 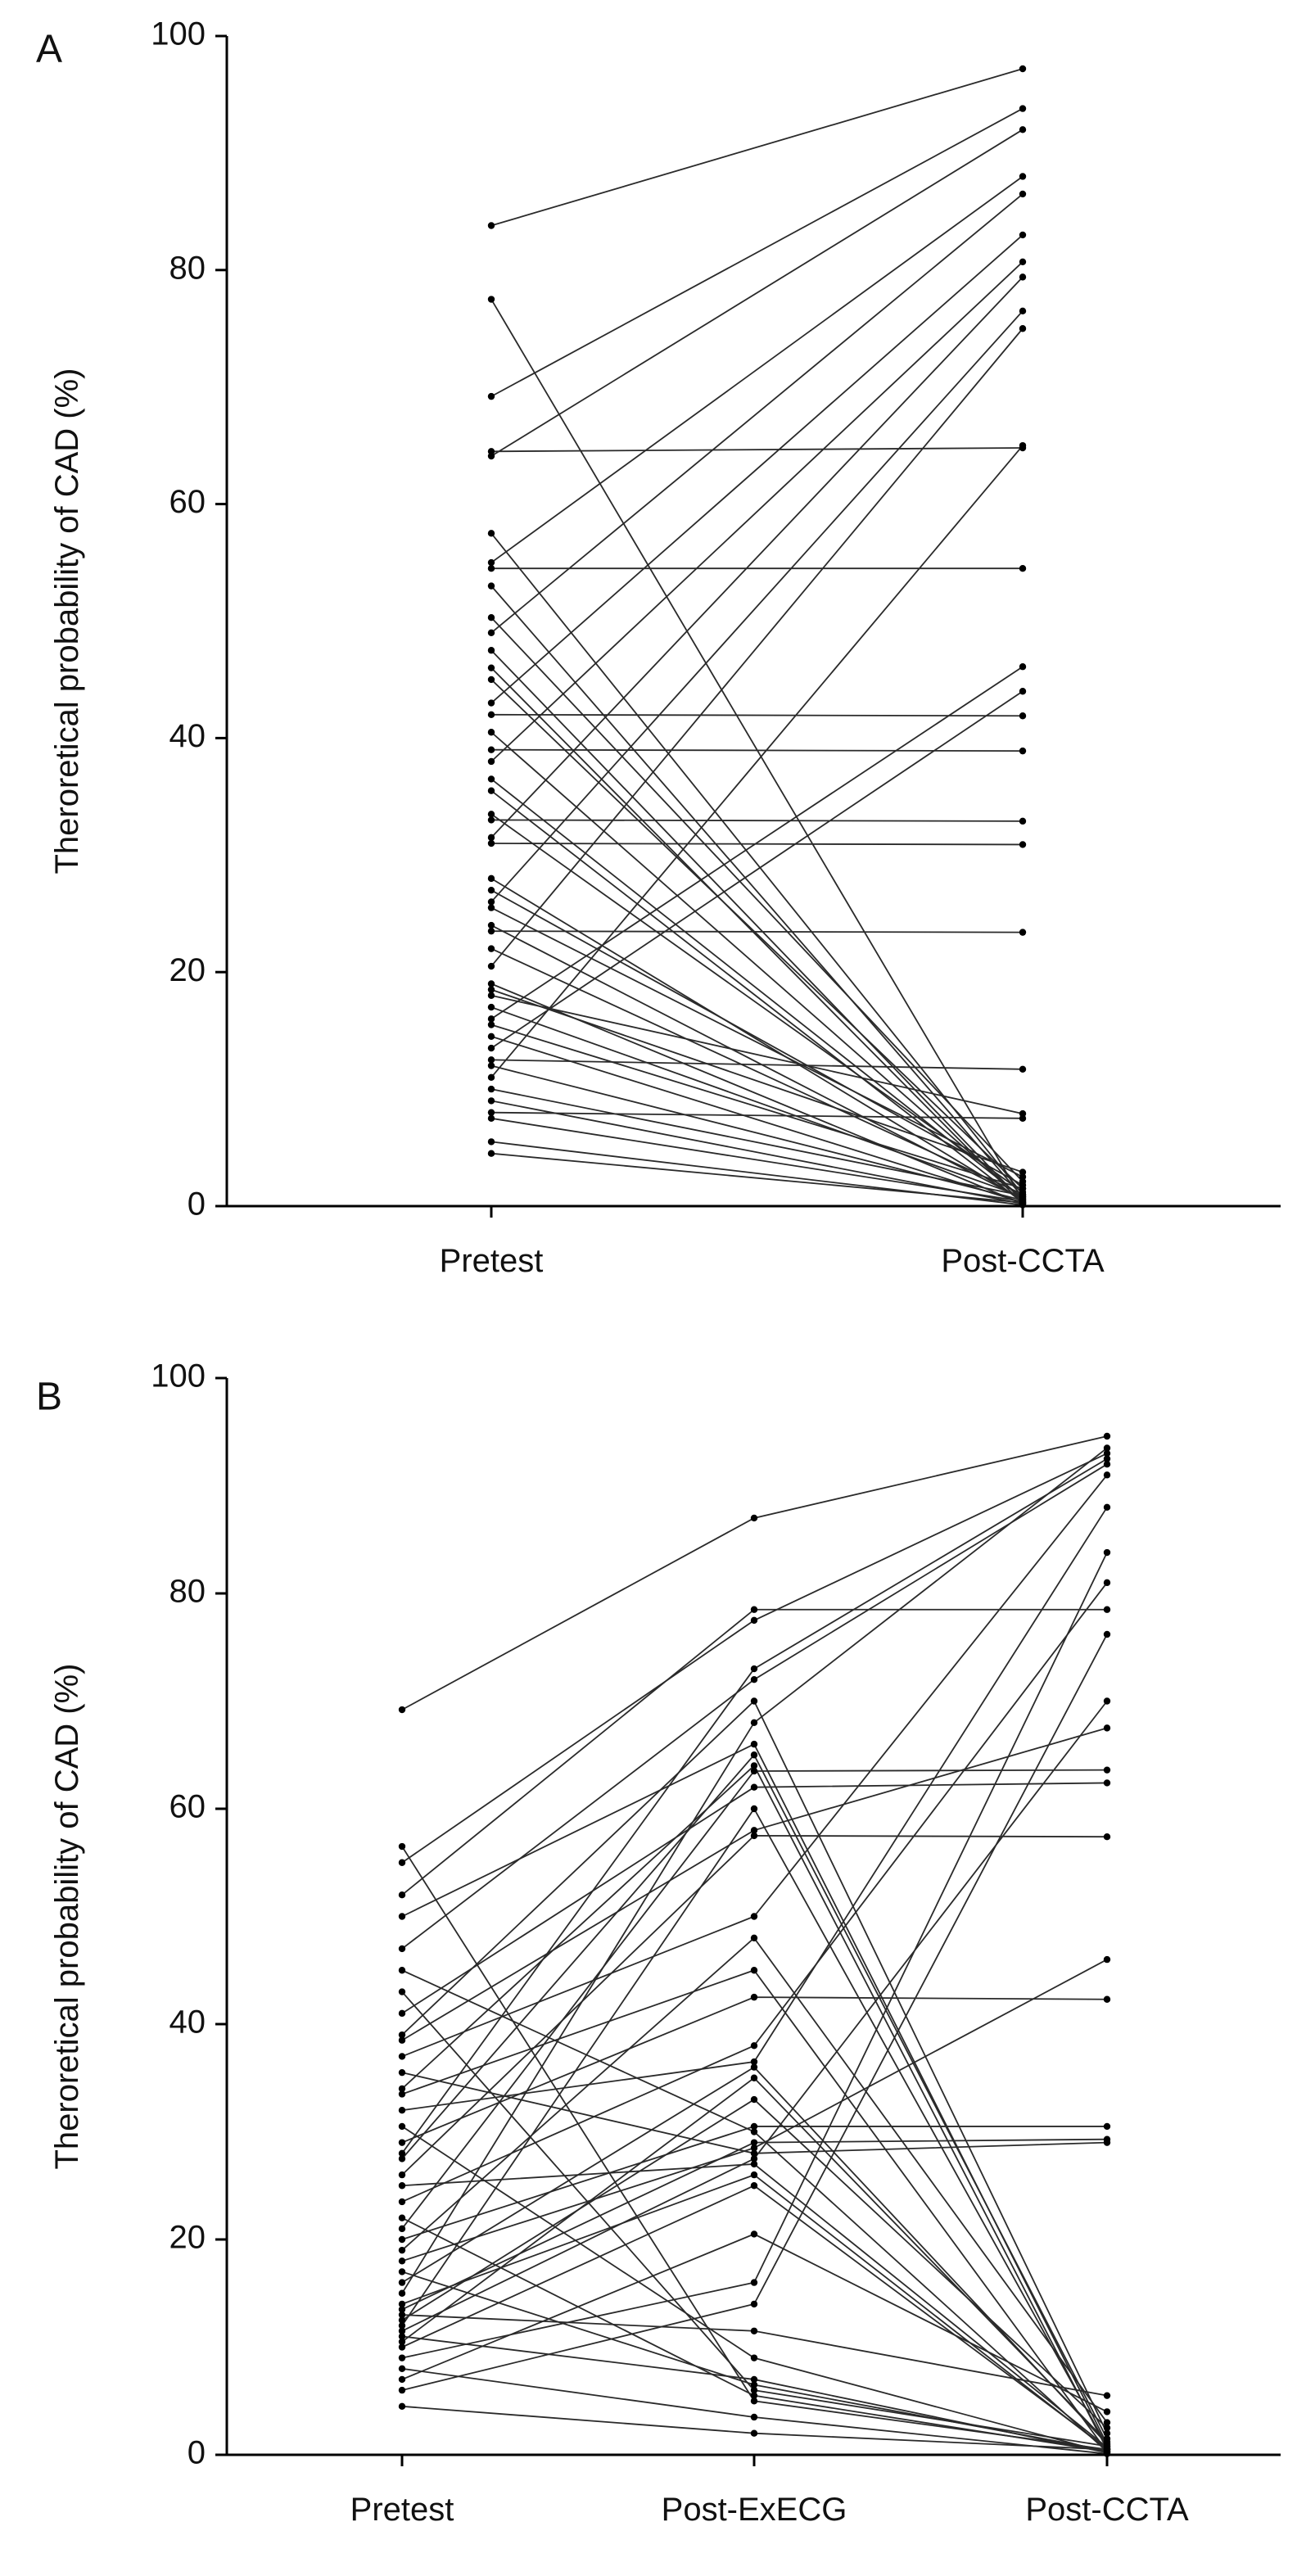 I want to click on panel-label: B, so click(x=49, y=1397).